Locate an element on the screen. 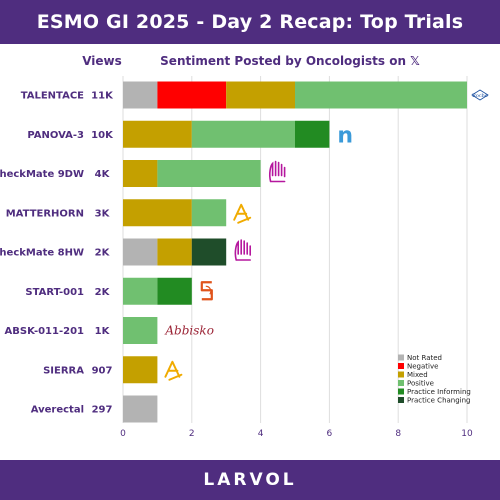 The width and height of the screenshot is (500, 500). x-tick-label: 6 is located at coordinates (330, 434).